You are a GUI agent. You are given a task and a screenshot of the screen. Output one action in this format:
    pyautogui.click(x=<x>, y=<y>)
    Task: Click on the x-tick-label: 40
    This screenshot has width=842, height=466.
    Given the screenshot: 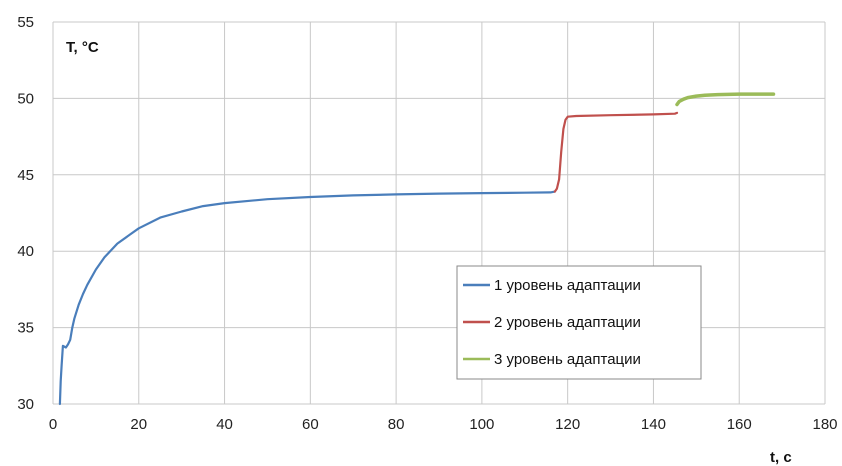 What is the action you would take?
    pyautogui.click(x=224, y=424)
    